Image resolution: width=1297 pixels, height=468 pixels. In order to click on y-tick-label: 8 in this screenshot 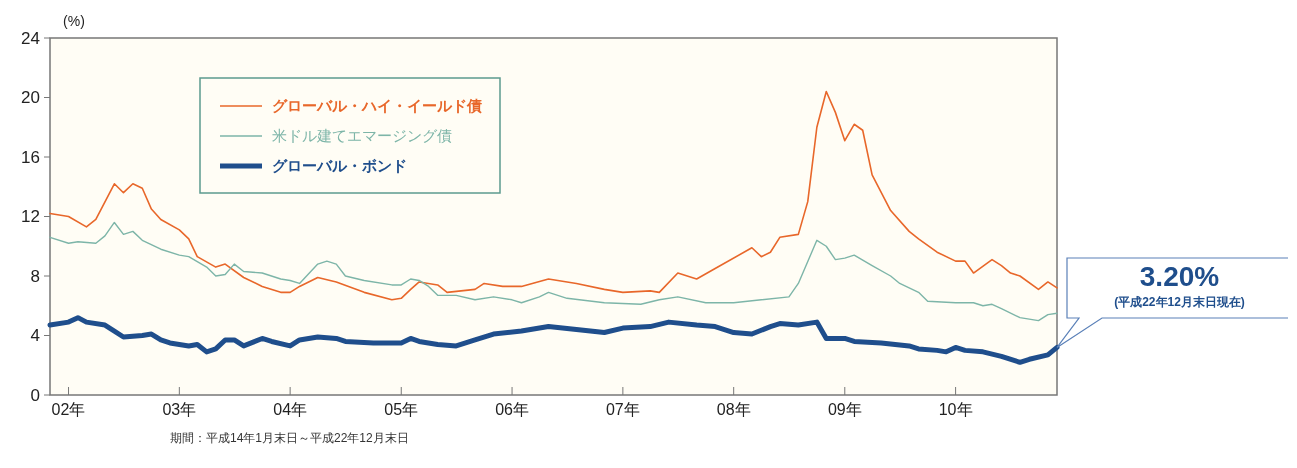, I will do `click(35, 276)`.